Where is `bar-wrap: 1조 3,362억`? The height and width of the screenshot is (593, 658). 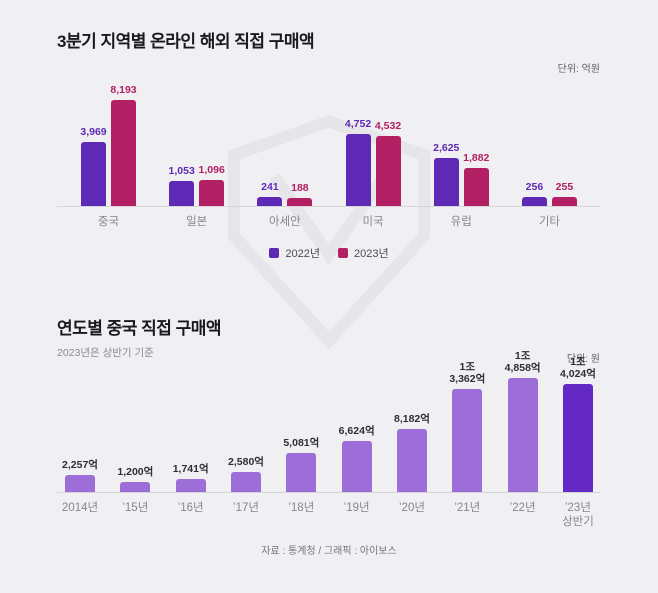
bar-wrap: 1조 3,362억 is located at coordinates (467, 426).